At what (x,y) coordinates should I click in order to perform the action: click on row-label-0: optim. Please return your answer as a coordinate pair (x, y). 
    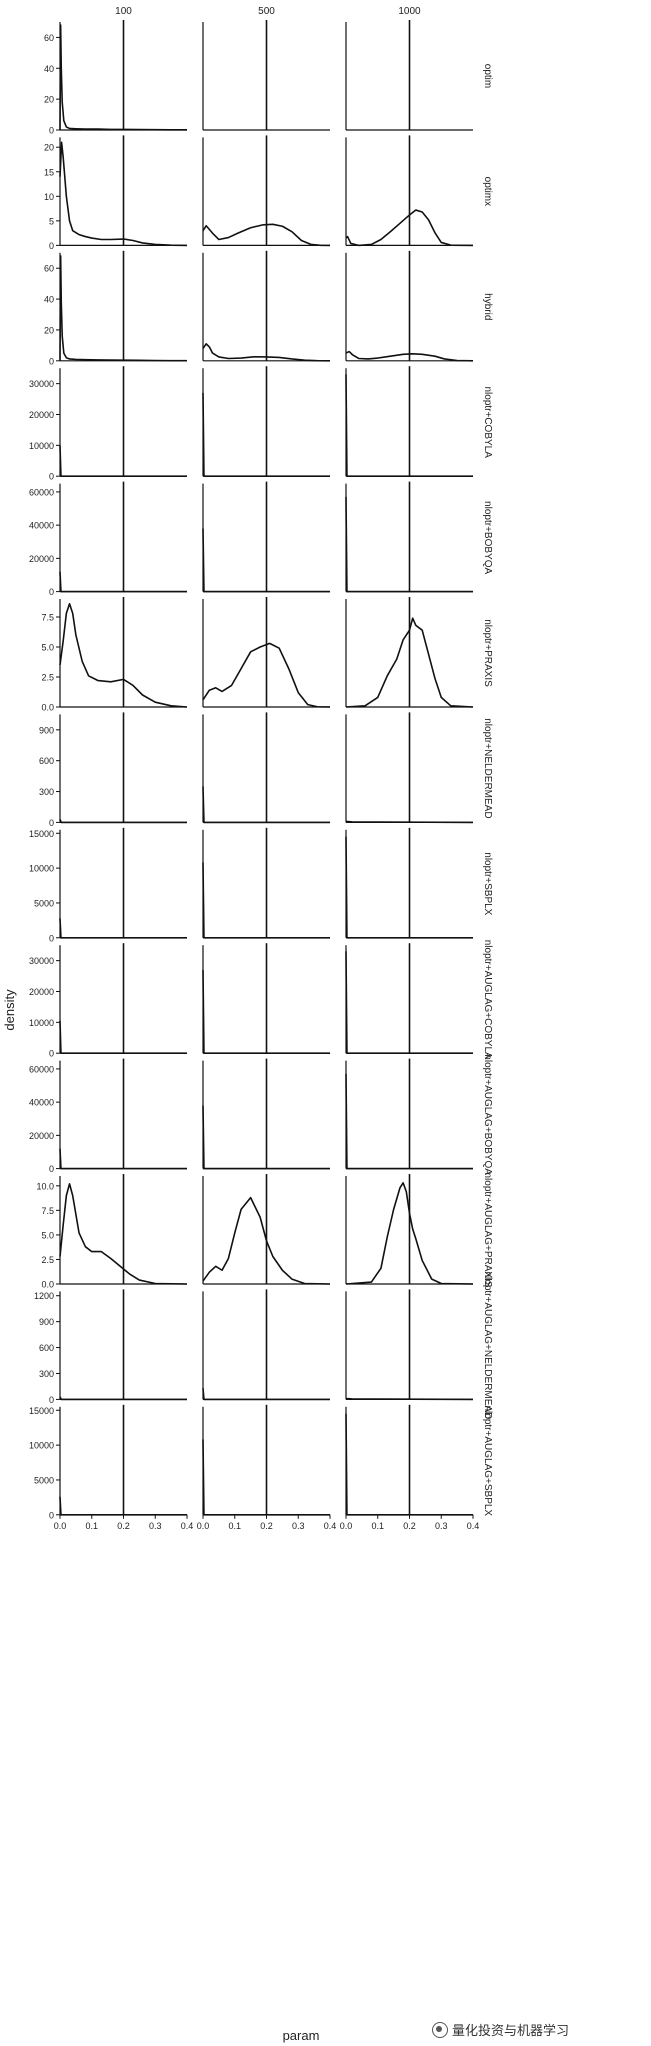
    Looking at the image, I should click on (487, 76).